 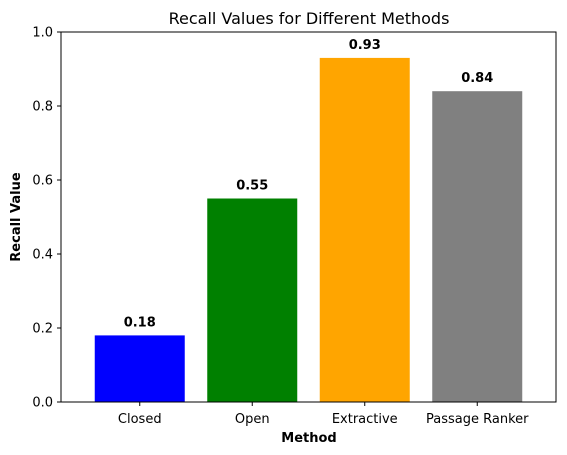 What do you see at coordinates (140, 322) in the screenshot?
I see `data-label: 0.18` at bounding box center [140, 322].